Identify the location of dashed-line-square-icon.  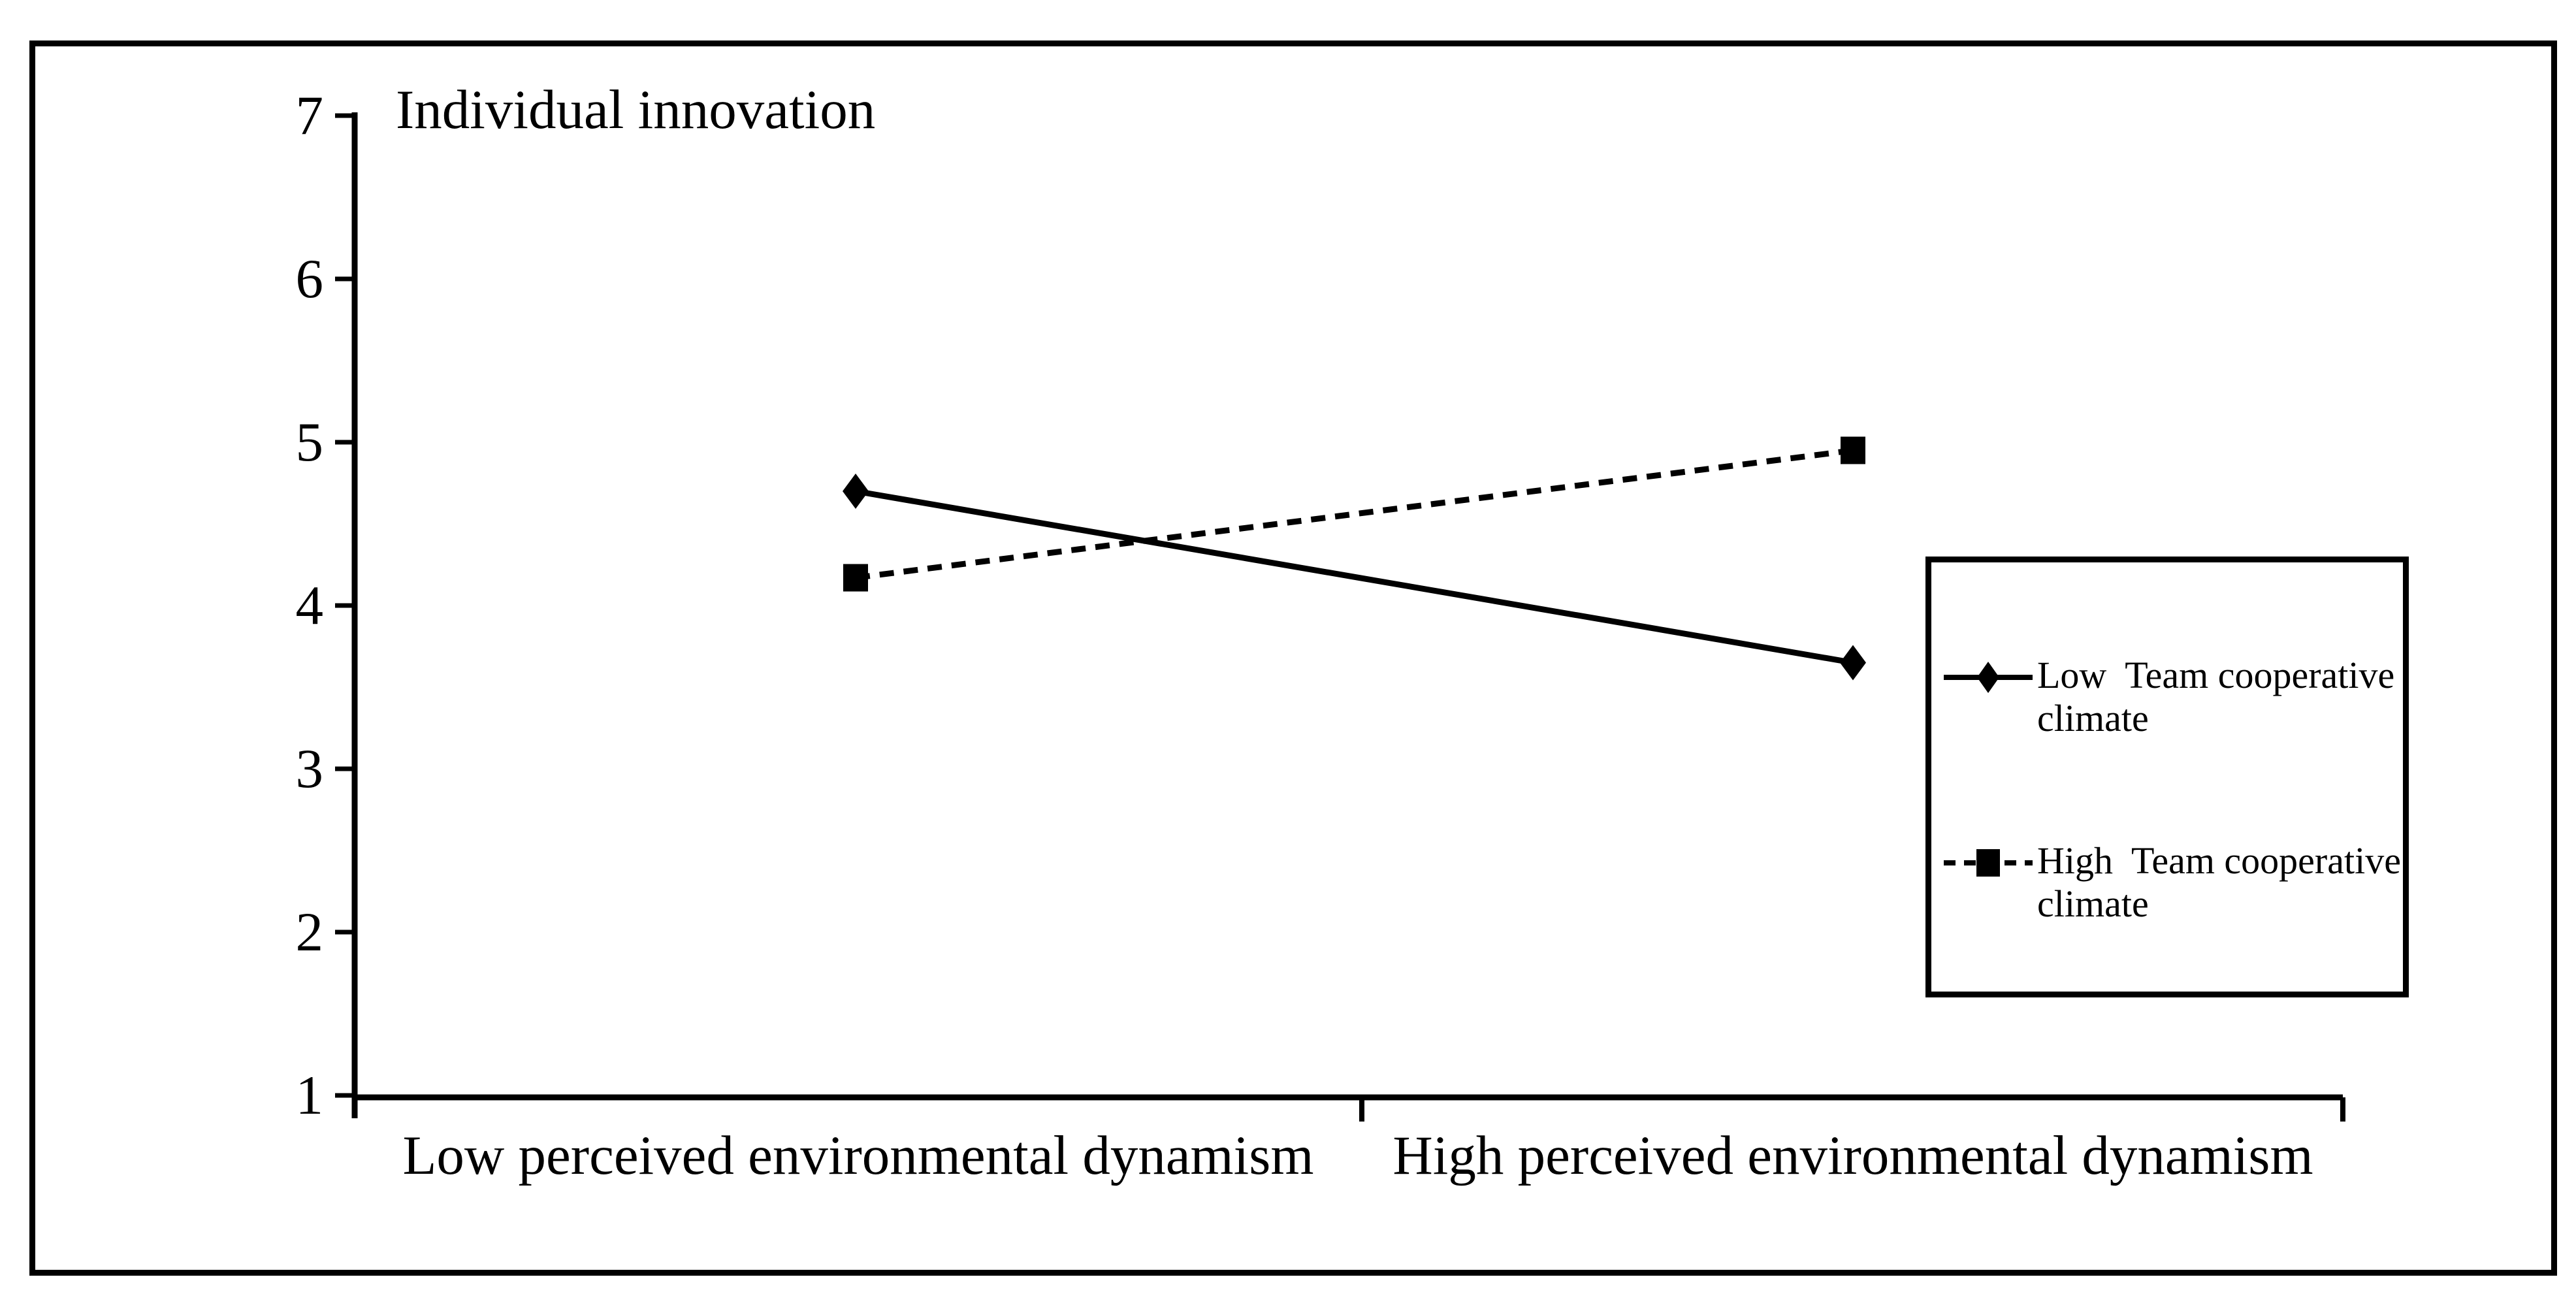
(1988, 863).